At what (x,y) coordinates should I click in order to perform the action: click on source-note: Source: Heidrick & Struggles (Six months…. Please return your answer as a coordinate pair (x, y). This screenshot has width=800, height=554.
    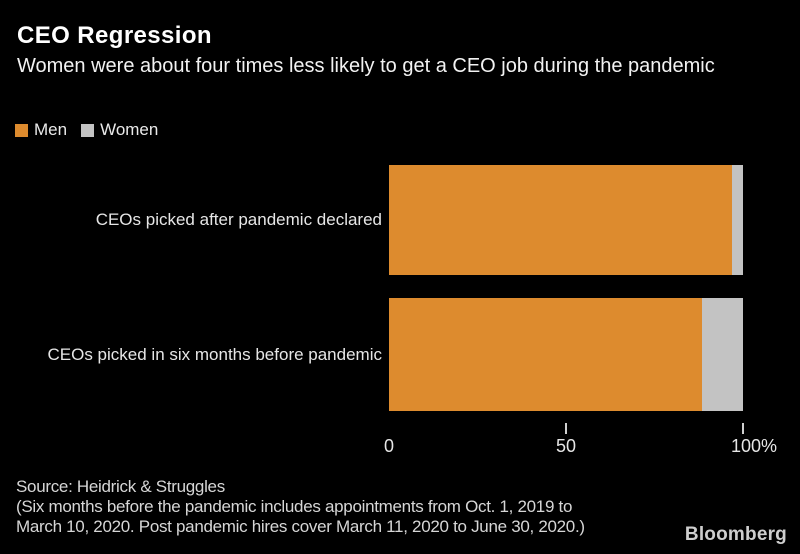
    Looking at the image, I should click on (300, 507).